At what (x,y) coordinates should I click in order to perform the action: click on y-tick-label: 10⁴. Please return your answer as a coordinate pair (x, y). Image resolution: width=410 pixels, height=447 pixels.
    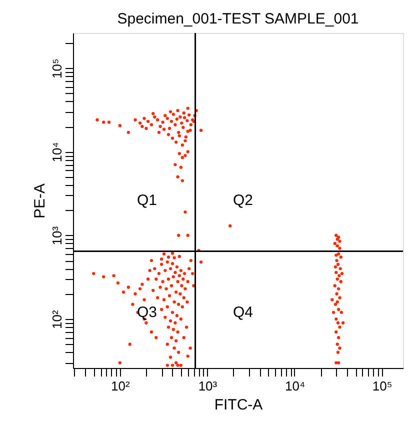
    Looking at the image, I should click on (57, 152).